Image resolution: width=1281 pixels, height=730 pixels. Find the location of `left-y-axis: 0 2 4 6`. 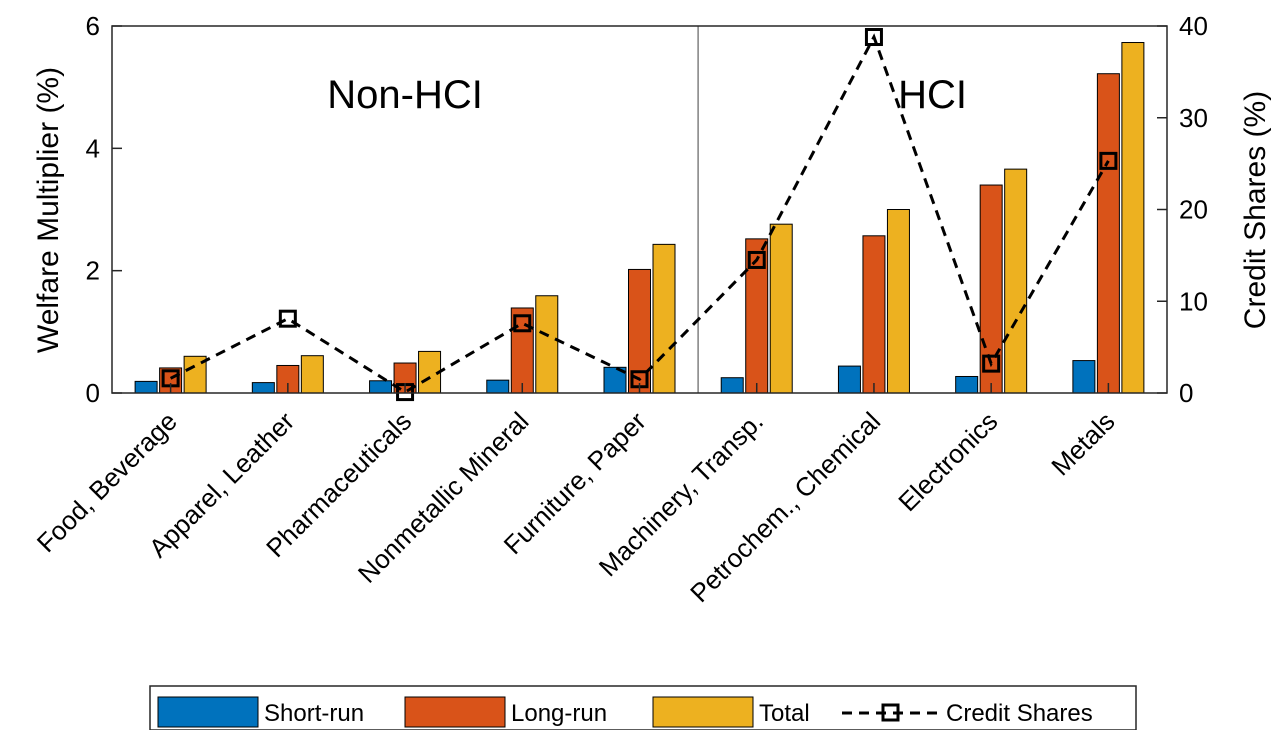

left-y-axis: 0 2 4 6 is located at coordinates (104, 209).